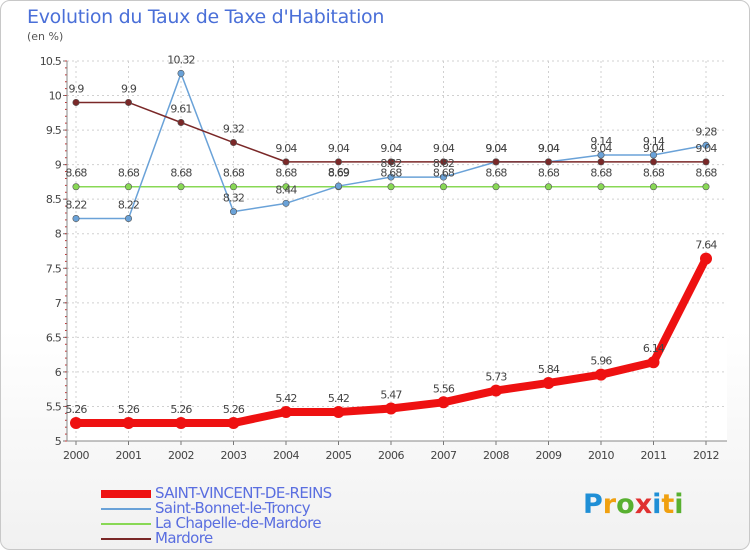  I want to click on x-tick-label: 2007, so click(444, 455).